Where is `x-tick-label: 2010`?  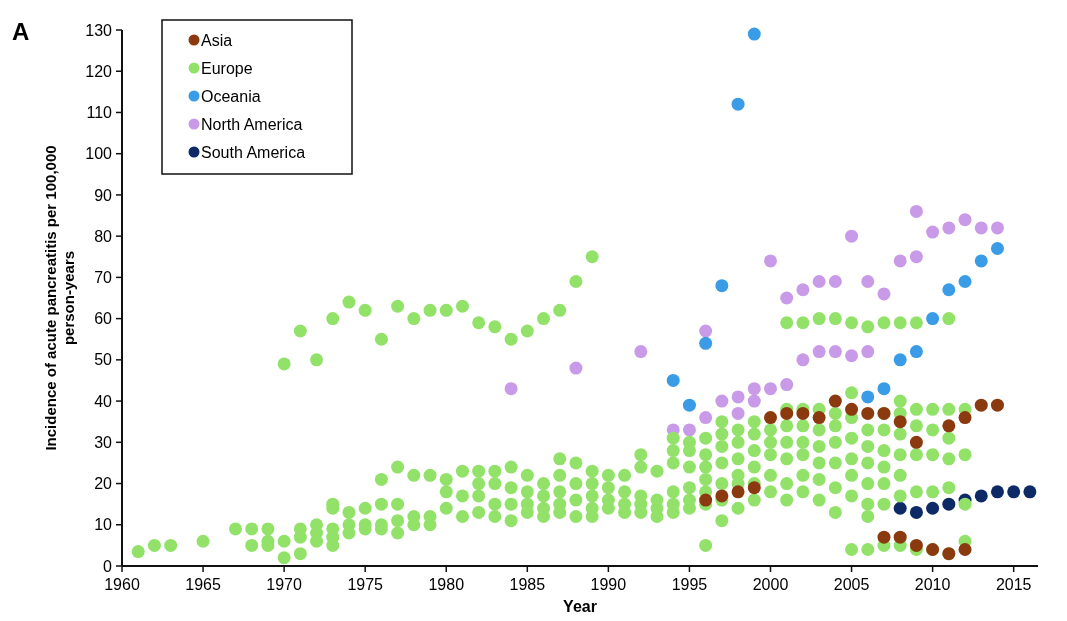 x-tick-label: 2010 is located at coordinates (932, 584).